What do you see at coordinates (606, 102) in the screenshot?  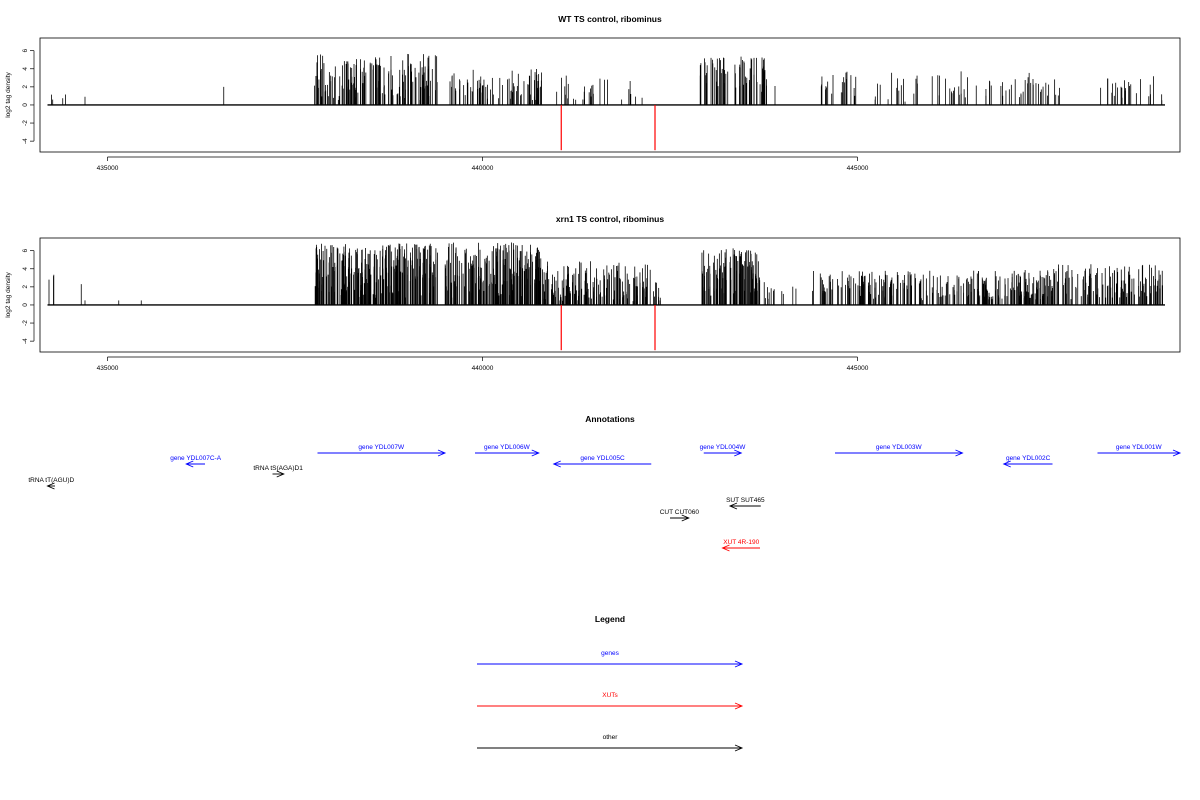 I see `panel-wt-bars` at bounding box center [606, 102].